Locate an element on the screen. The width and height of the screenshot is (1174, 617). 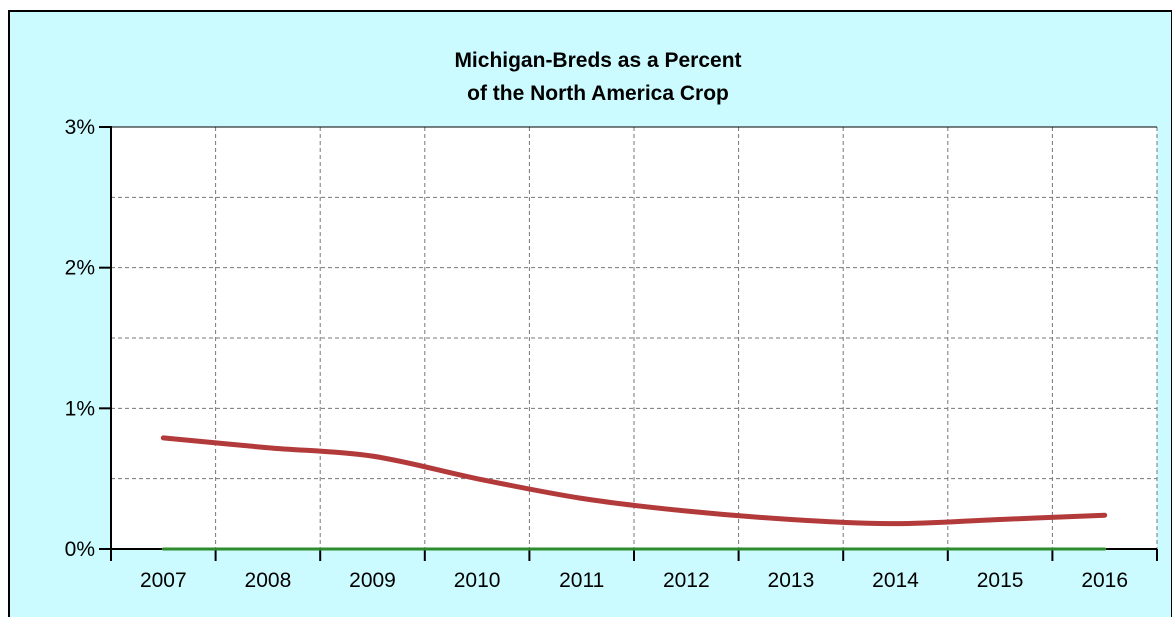
x-tick-label: 2013 is located at coordinates (791, 580).